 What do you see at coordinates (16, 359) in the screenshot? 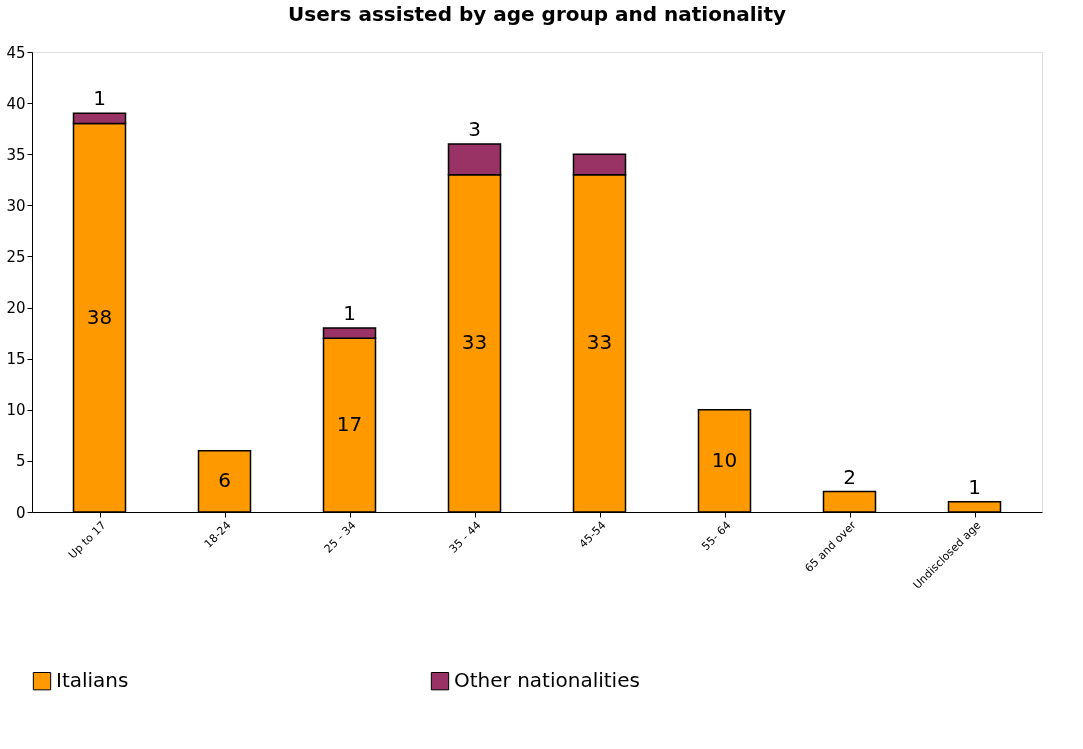
I see `y-tick-label: 15` at bounding box center [16, 359].